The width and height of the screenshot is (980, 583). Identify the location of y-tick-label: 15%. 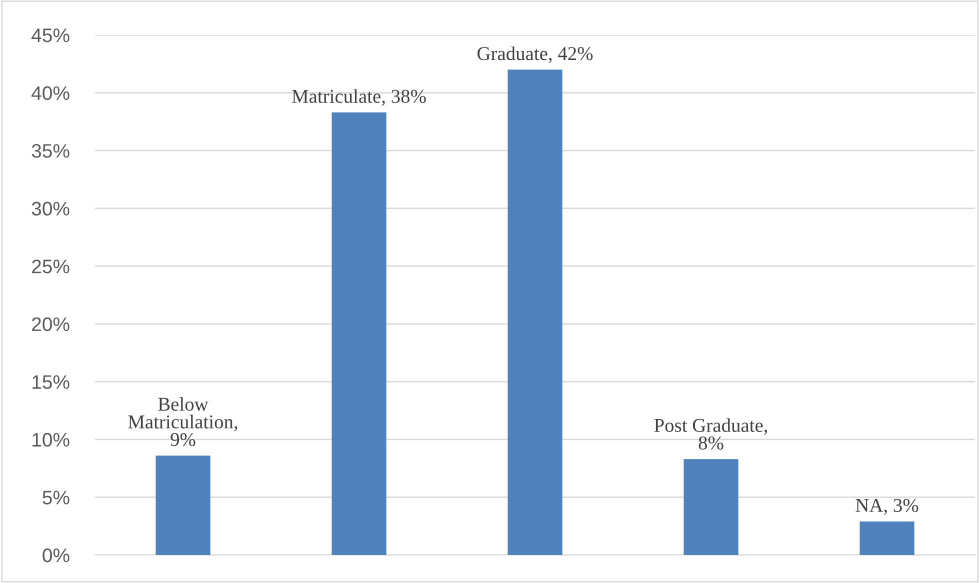
(51, 382).